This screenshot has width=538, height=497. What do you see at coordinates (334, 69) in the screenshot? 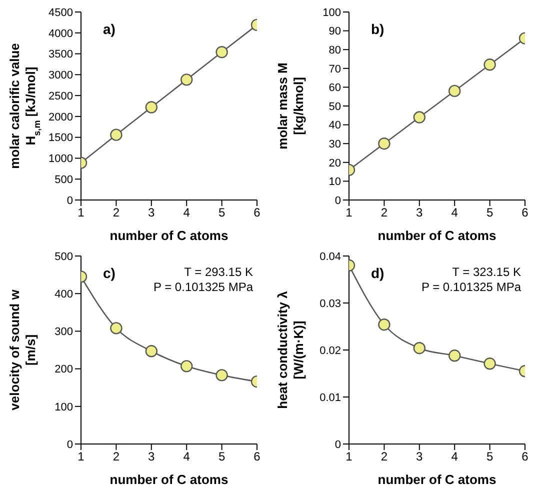
I see `y-tick-label: 70` at bounding box center [334, 69].